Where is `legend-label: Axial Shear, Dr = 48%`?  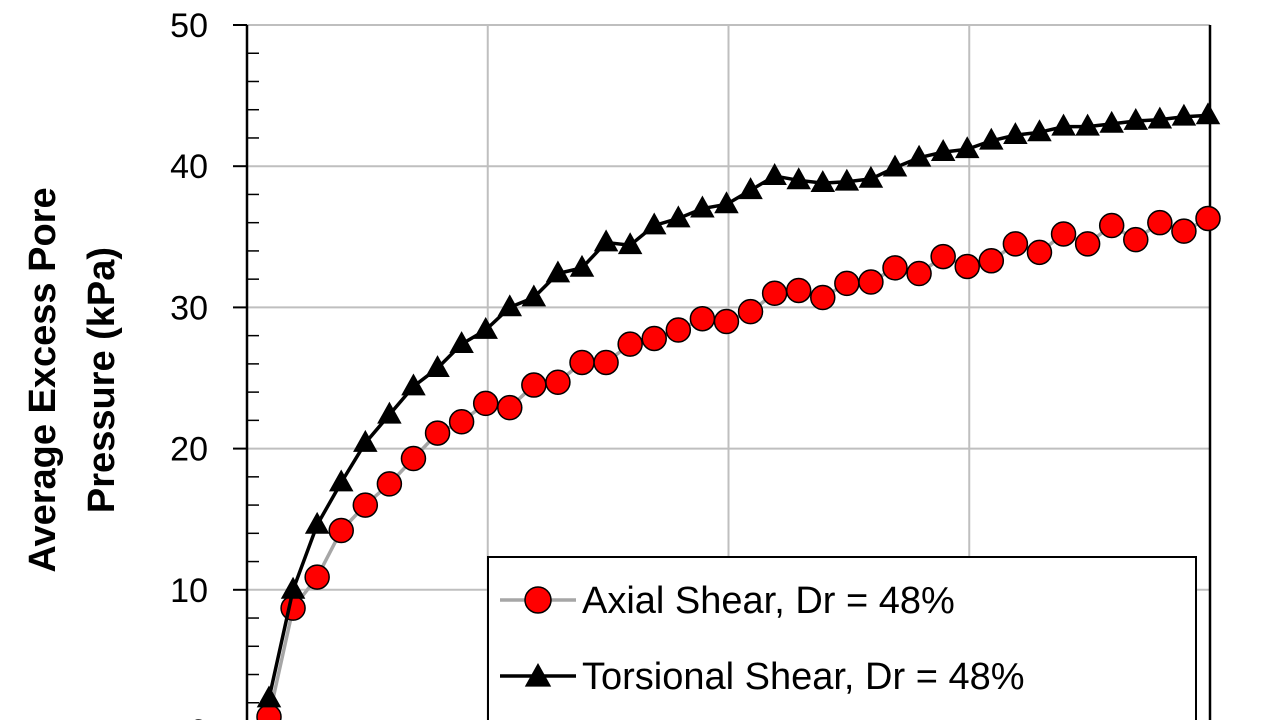
legend-label: Axial Shear, Dr = 48% is located at coordinates (768, 601).